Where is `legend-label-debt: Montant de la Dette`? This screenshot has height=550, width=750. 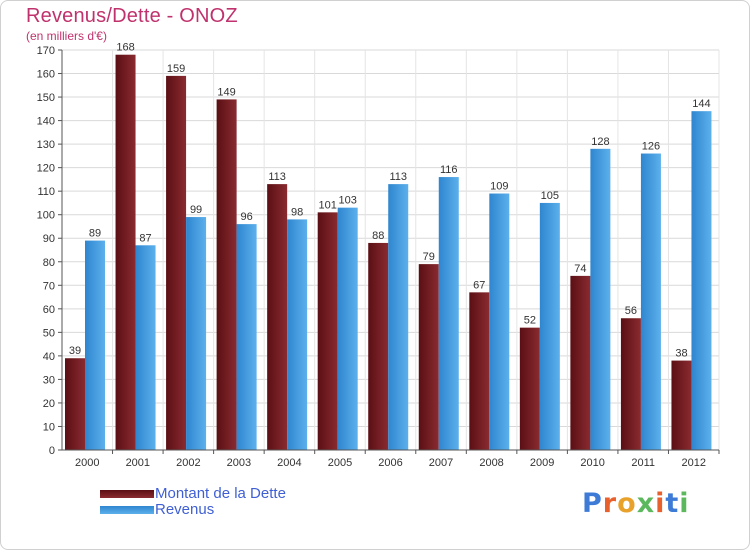 legend-label-debt: Montant de la Dette is located at coordinates (220, 493).